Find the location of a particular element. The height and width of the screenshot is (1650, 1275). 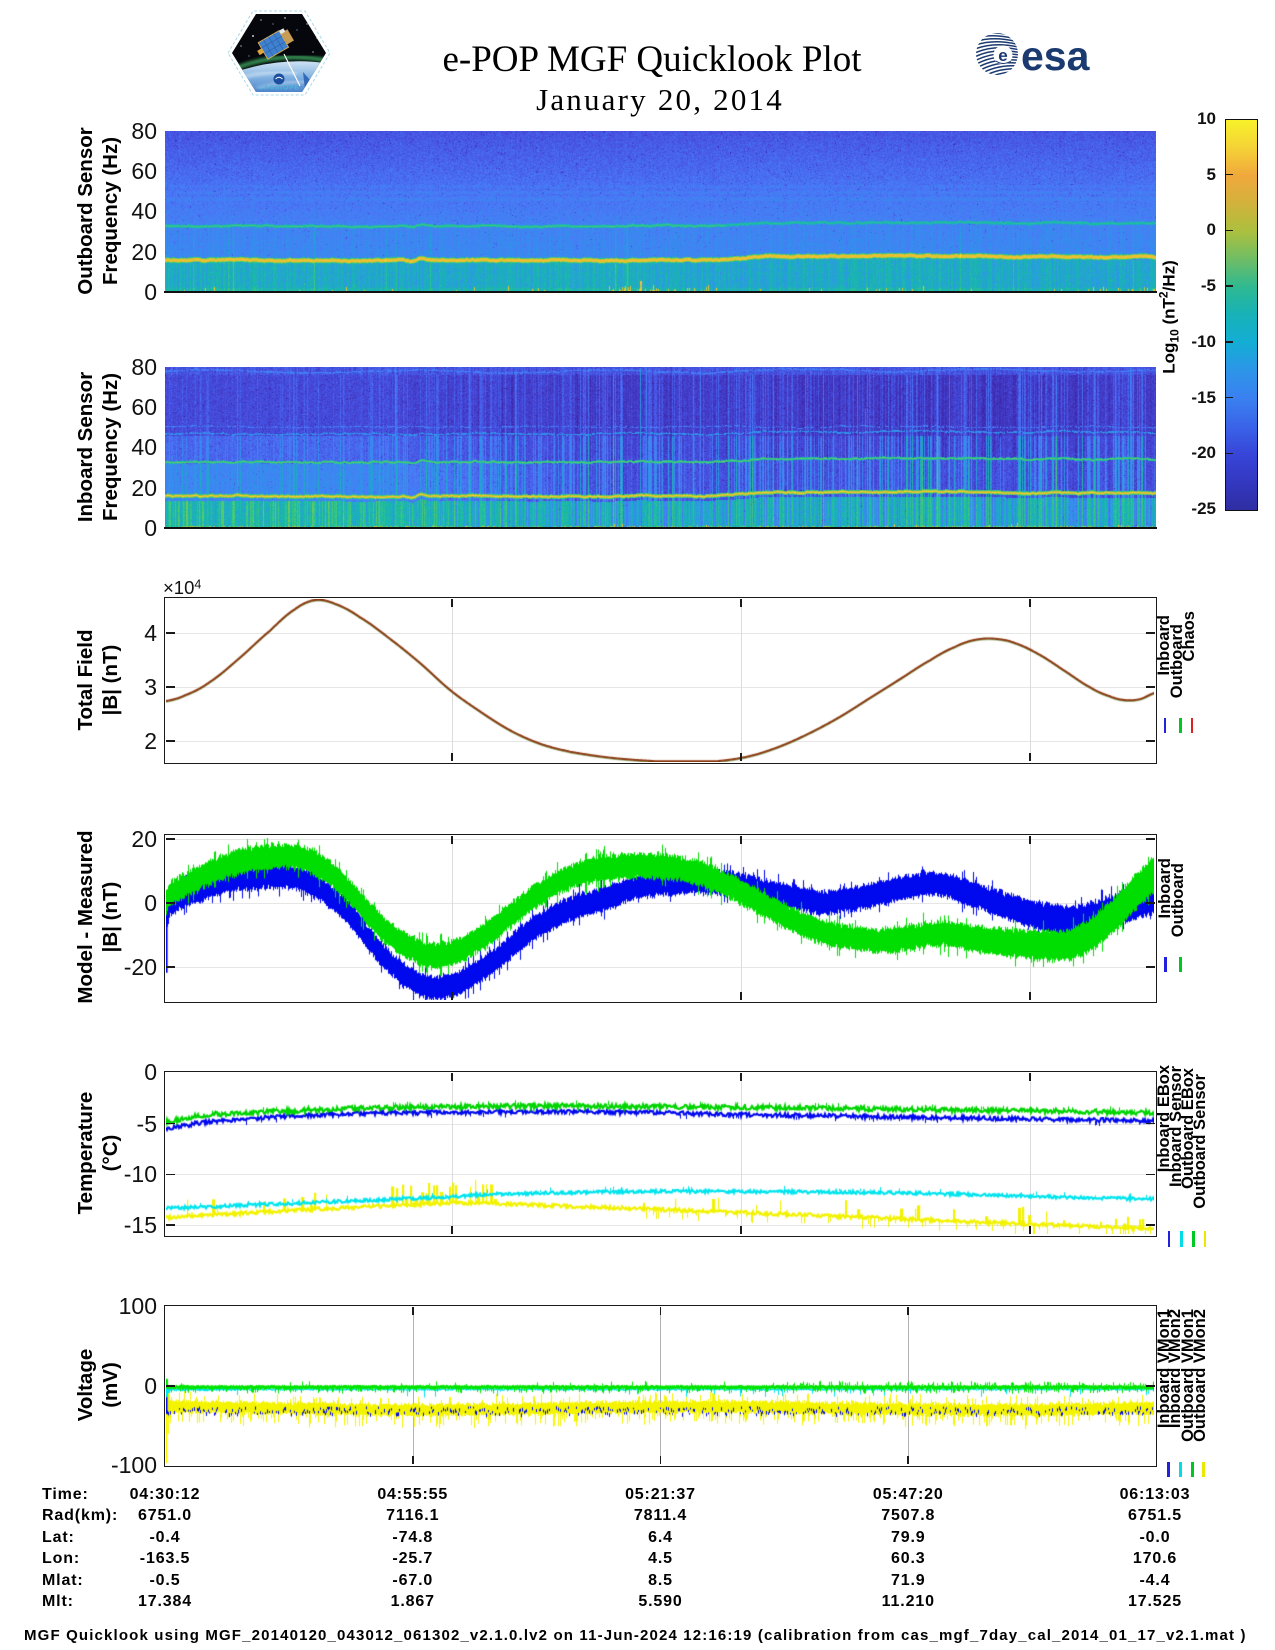

svg-text: esa is located at coordinates (1056, 56).